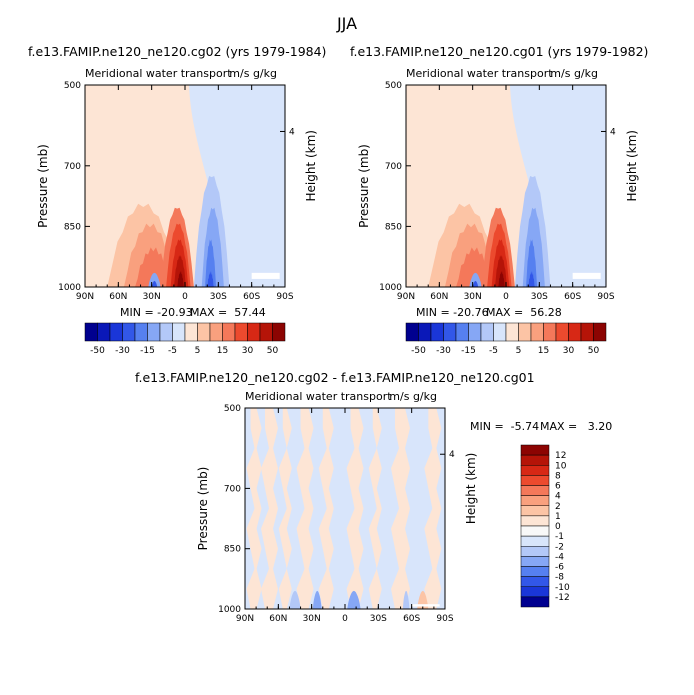 The height and width of the screenshot is (695, 694). I want to click on panel1-subtitle-right: m/s g/kg, so click(253, 73).